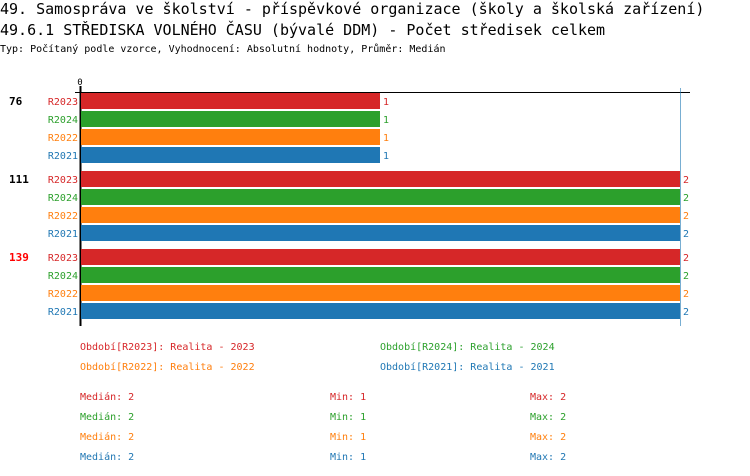 The height and width of the screenshot is (476, 750). Describe the element at coordinates (167, 367) in the screenshot. I see `legend-item: Období[R2022]: Realita - 2022` at that location.